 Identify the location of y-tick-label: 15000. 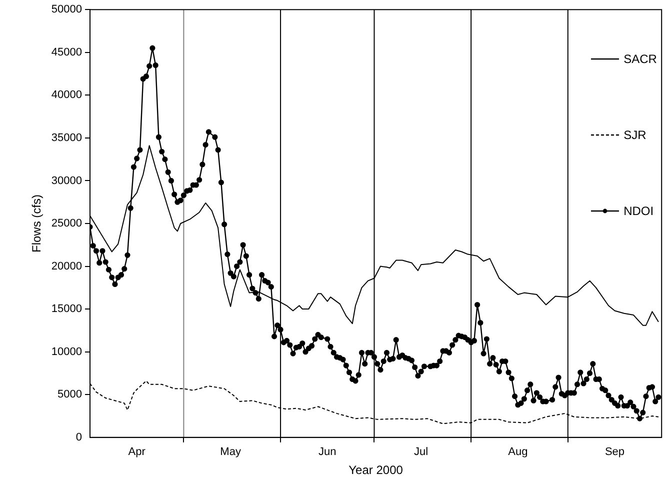
(66, 309).